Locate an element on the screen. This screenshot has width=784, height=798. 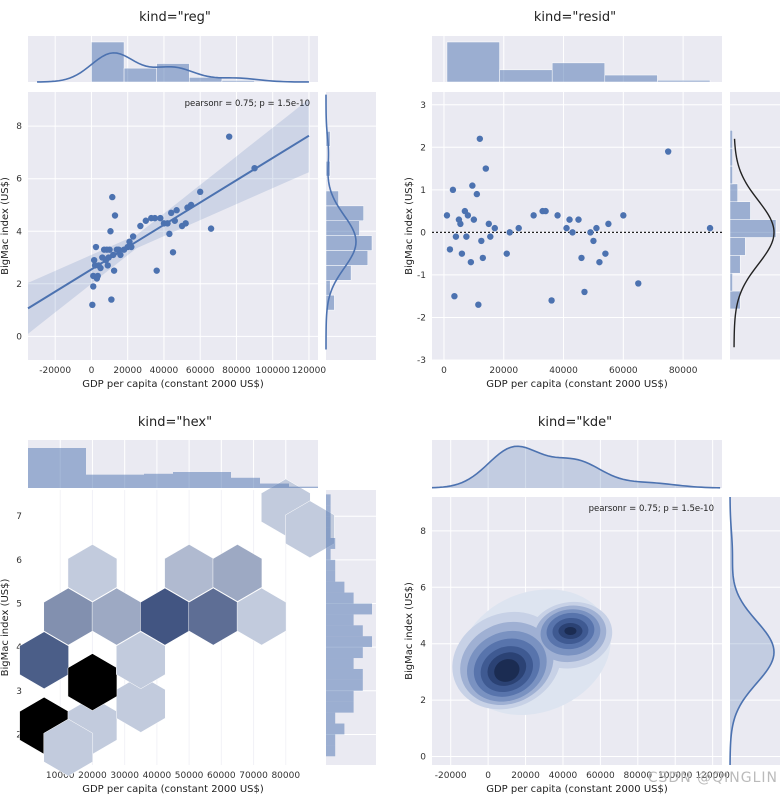
marginal-kde-line is located at coordinates (752, 631).